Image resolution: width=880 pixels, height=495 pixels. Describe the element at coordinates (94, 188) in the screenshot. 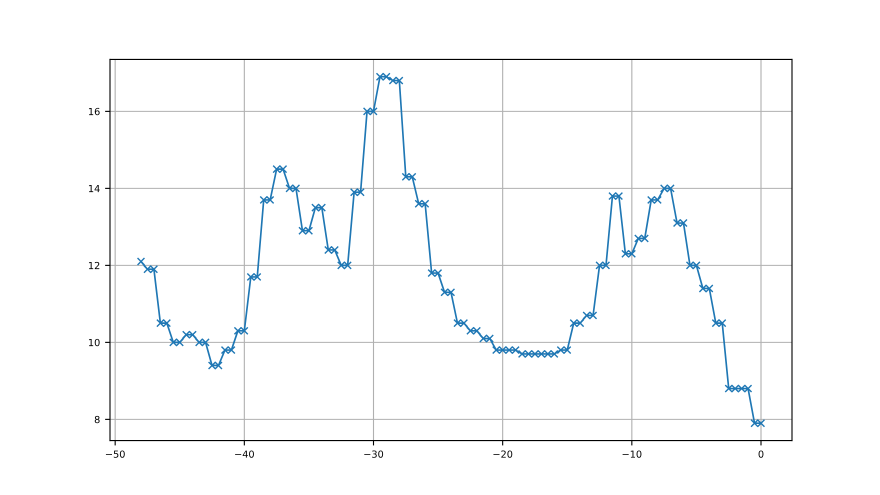

I see `y-tick-label: 14` at that location.